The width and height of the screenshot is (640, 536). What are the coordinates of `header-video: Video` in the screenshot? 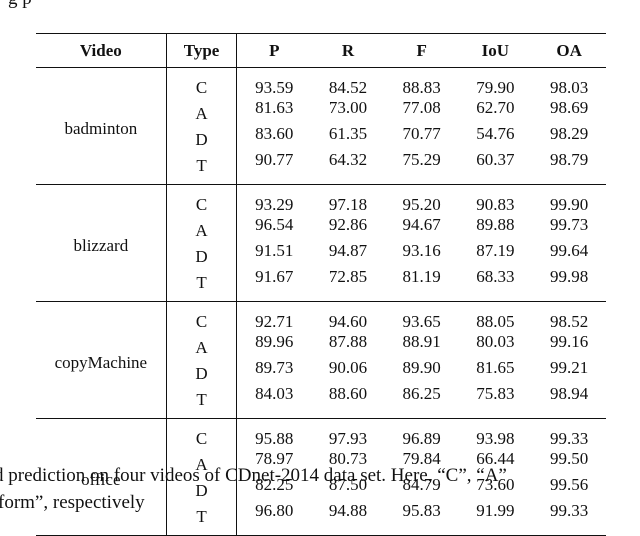 It's located at (101, 50).